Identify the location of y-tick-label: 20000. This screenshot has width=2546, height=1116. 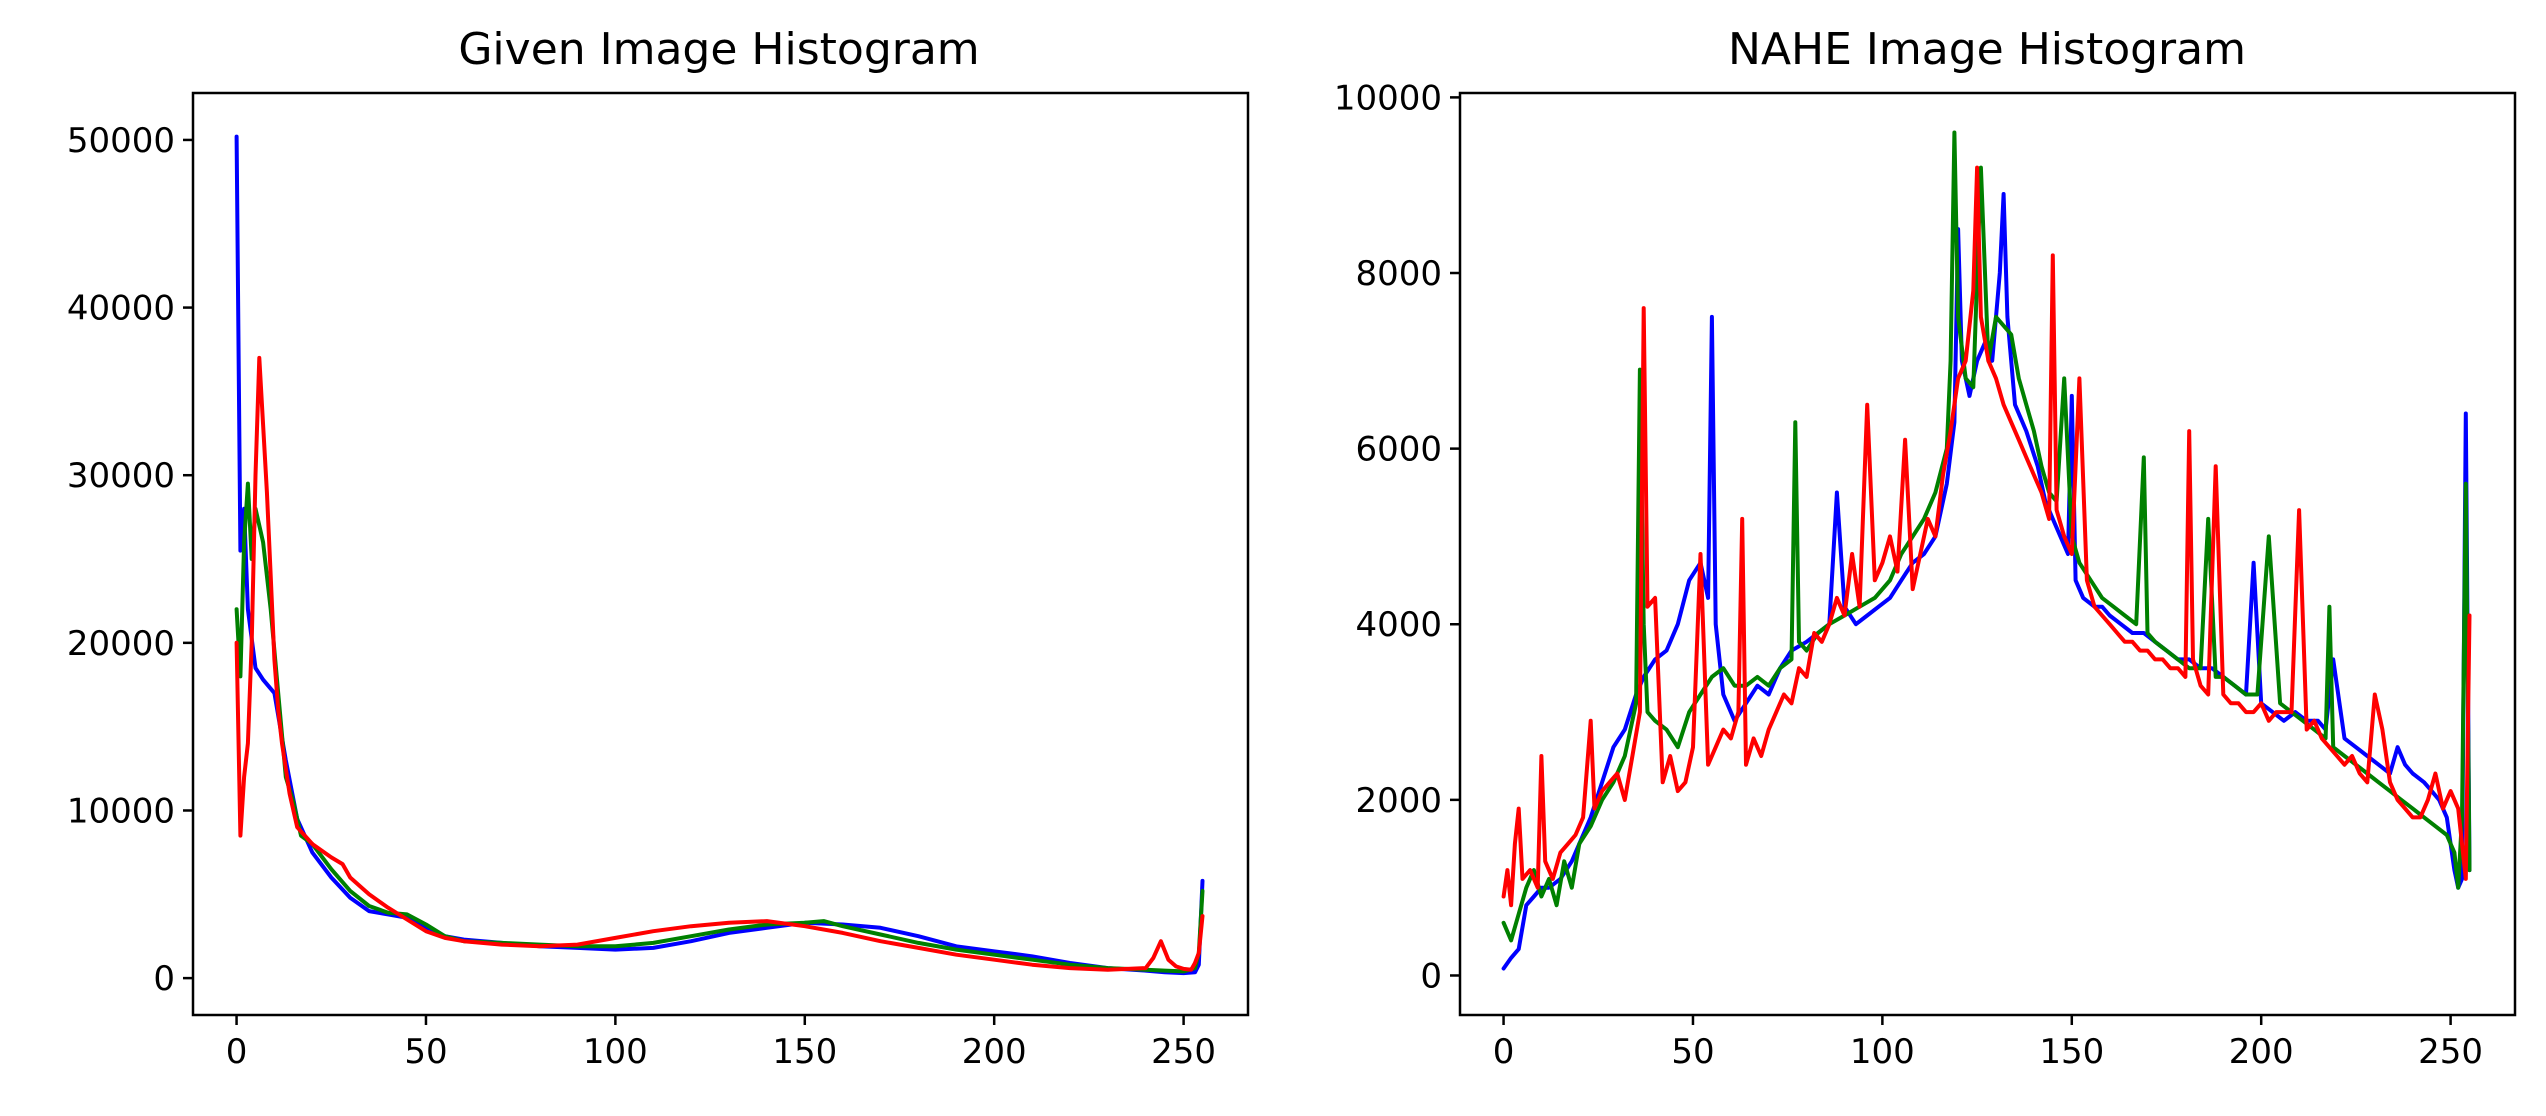
(121, 644).